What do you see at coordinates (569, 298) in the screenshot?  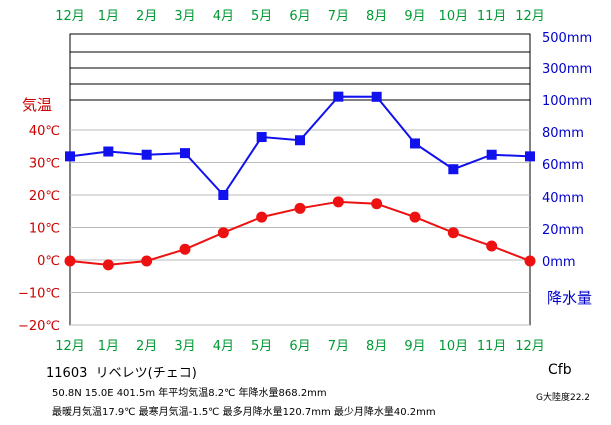 I see `precip-axis-label: 降水量` at bounding box center [569, 298].